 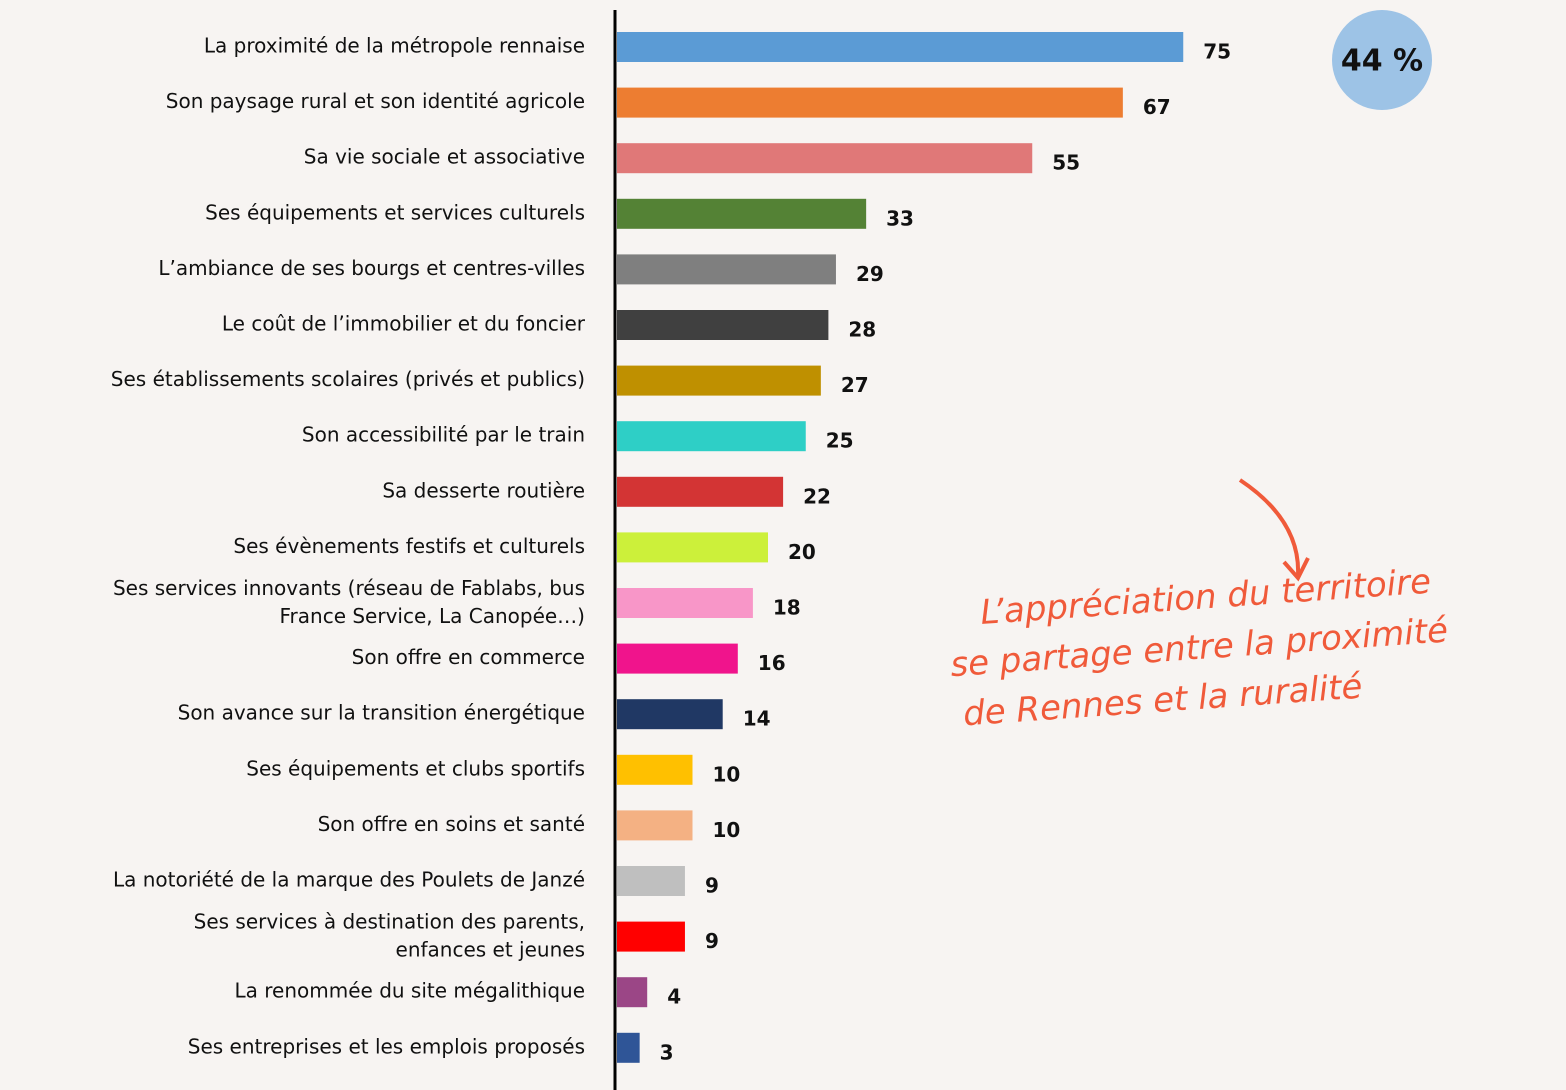 What do you see at coordinates (444, 157) in the screenshot?
I see `category-label: Sa vie sociale et associative` at bounding box center [444, 157].